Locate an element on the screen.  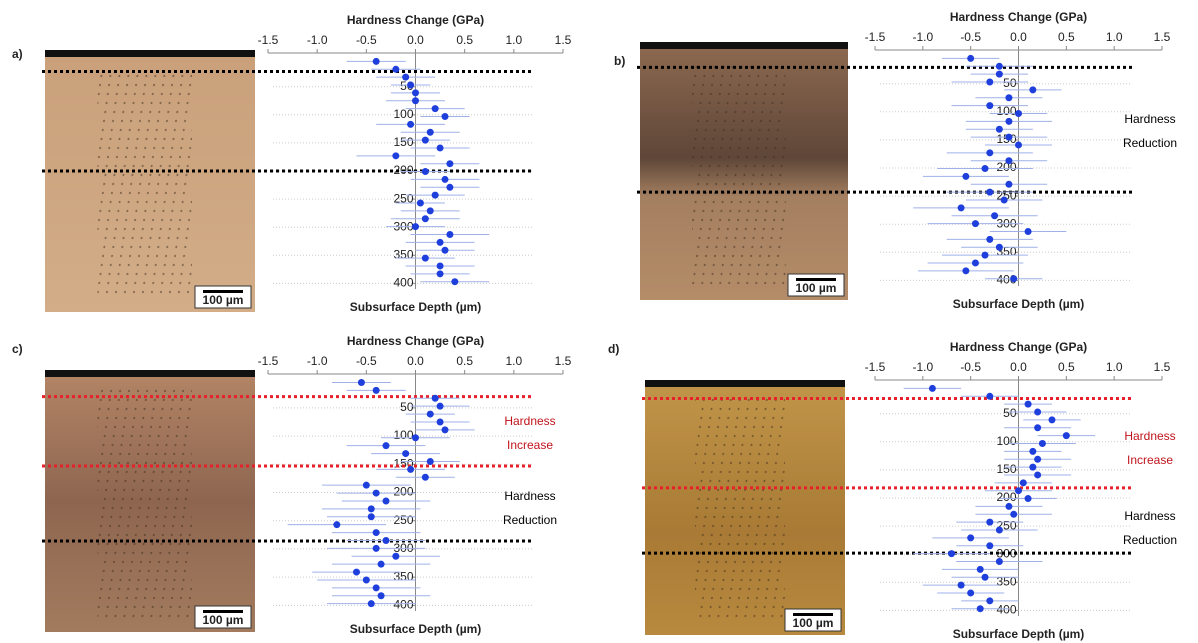
panel-label: a) is located at coordinates (17, 54).